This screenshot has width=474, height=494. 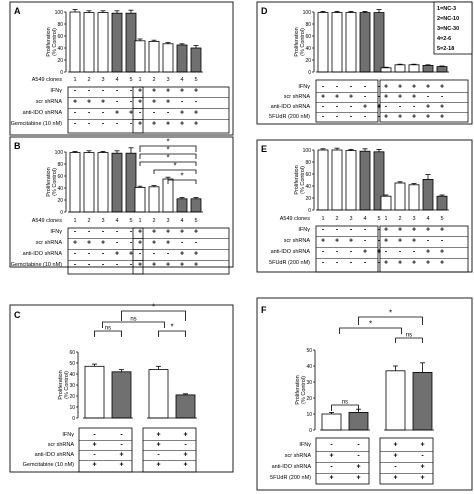 I want to click on clone-number: 1, so click(x=74, y=80).